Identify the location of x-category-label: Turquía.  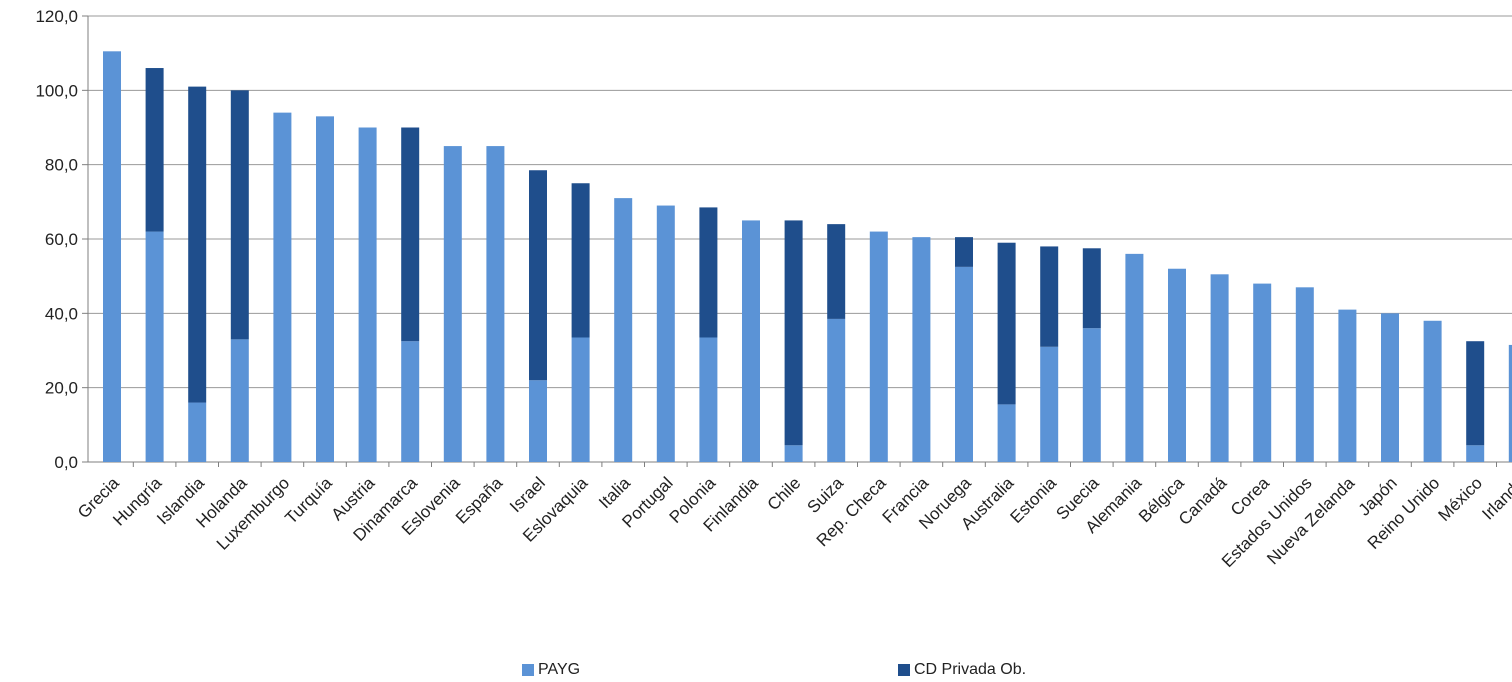
(308, 500).